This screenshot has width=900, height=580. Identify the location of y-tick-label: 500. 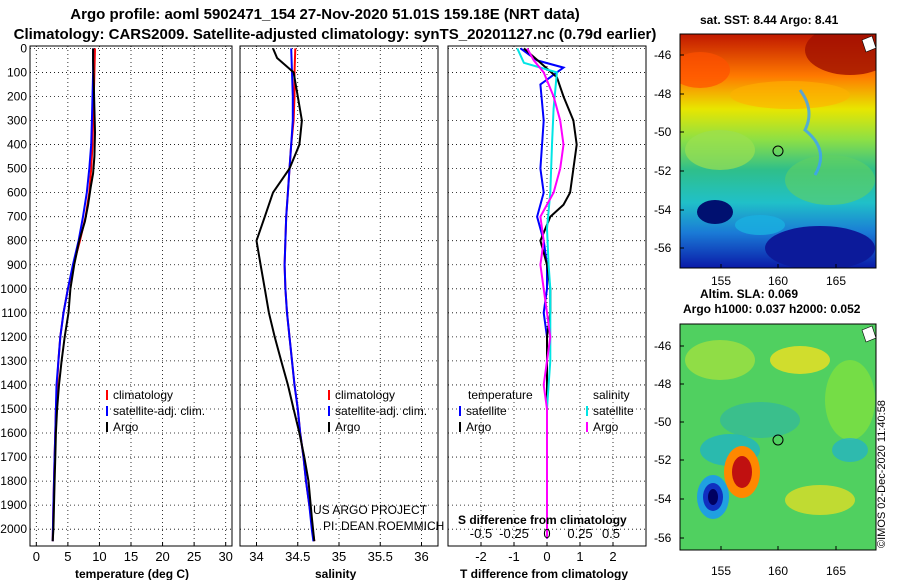
(17, 169).